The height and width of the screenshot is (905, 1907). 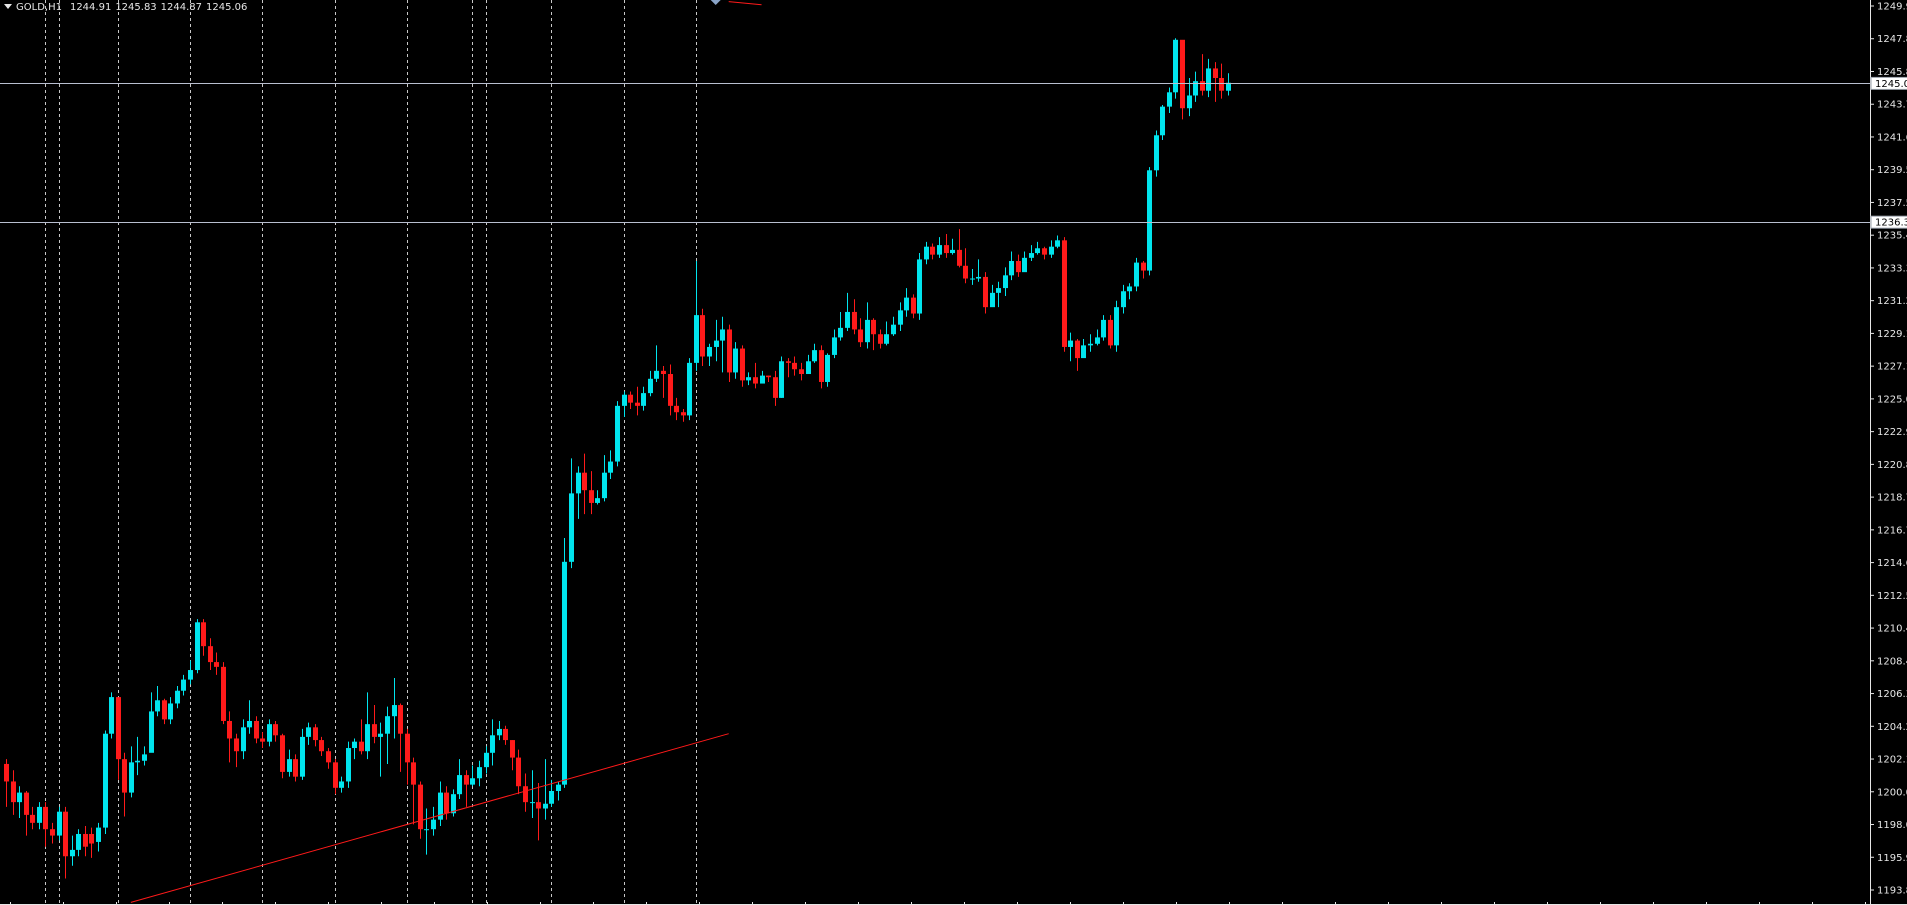 What do you see at coordinates (1892, 105) in the screenshot?
I see `y-tick-label: 1243.7` at bounding box center [1892, 105].